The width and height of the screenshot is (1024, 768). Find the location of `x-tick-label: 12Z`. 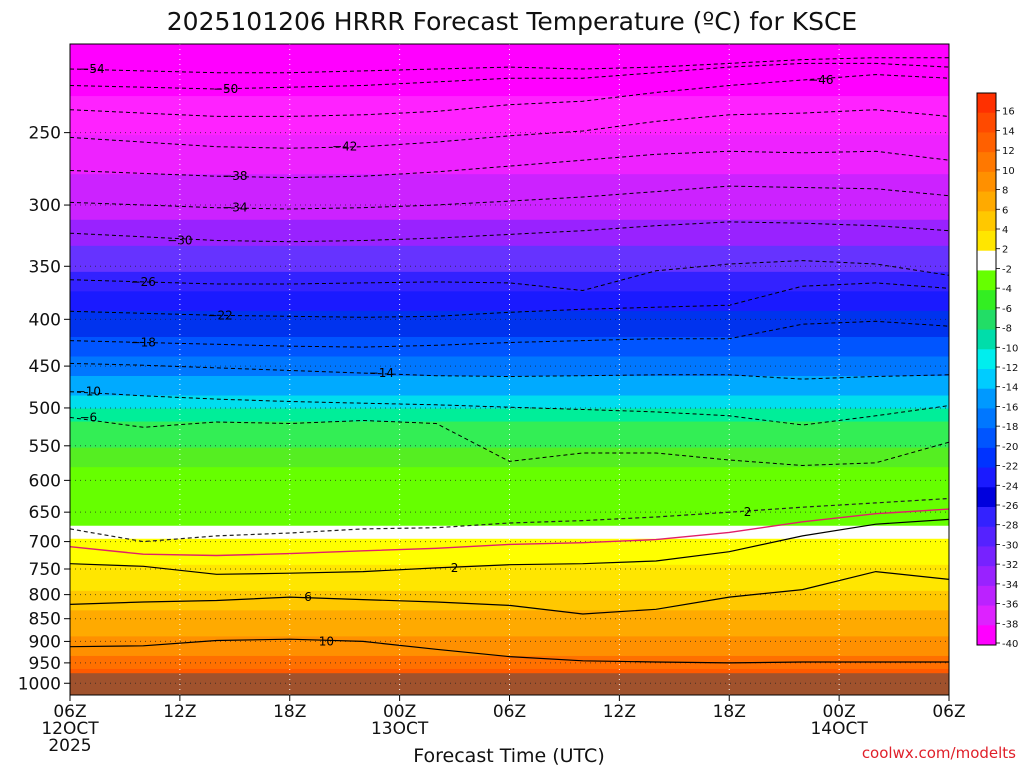

x-tick-label: 12Z is located at coordinates (179, 712).